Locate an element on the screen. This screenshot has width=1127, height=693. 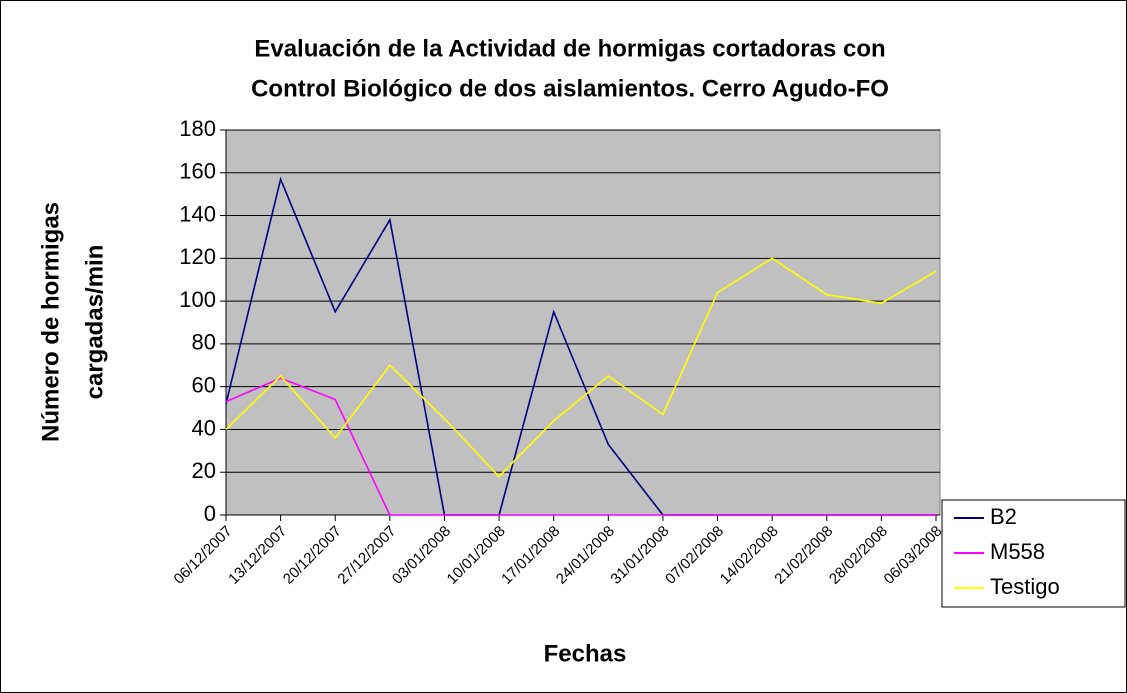
series-line is located at coordinates (580, 446).